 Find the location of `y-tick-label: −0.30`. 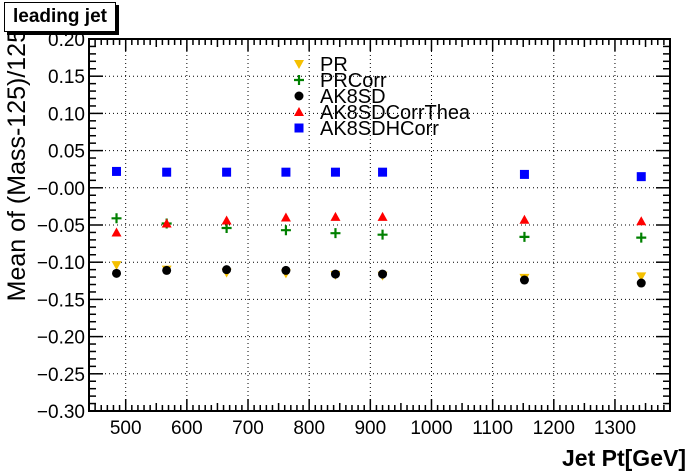

y-tick-label: −0.30 is located at coordinates (61, 412).